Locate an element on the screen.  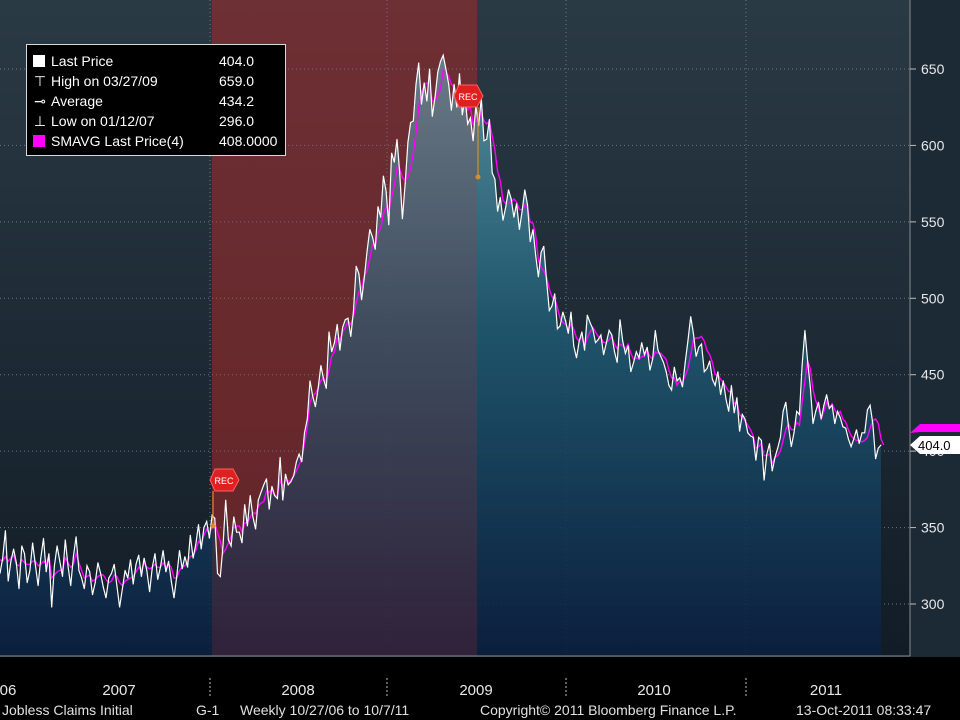
legend-low: ⊥ Low on 01/12/07 296.0 is located at coordinates (158, 121).